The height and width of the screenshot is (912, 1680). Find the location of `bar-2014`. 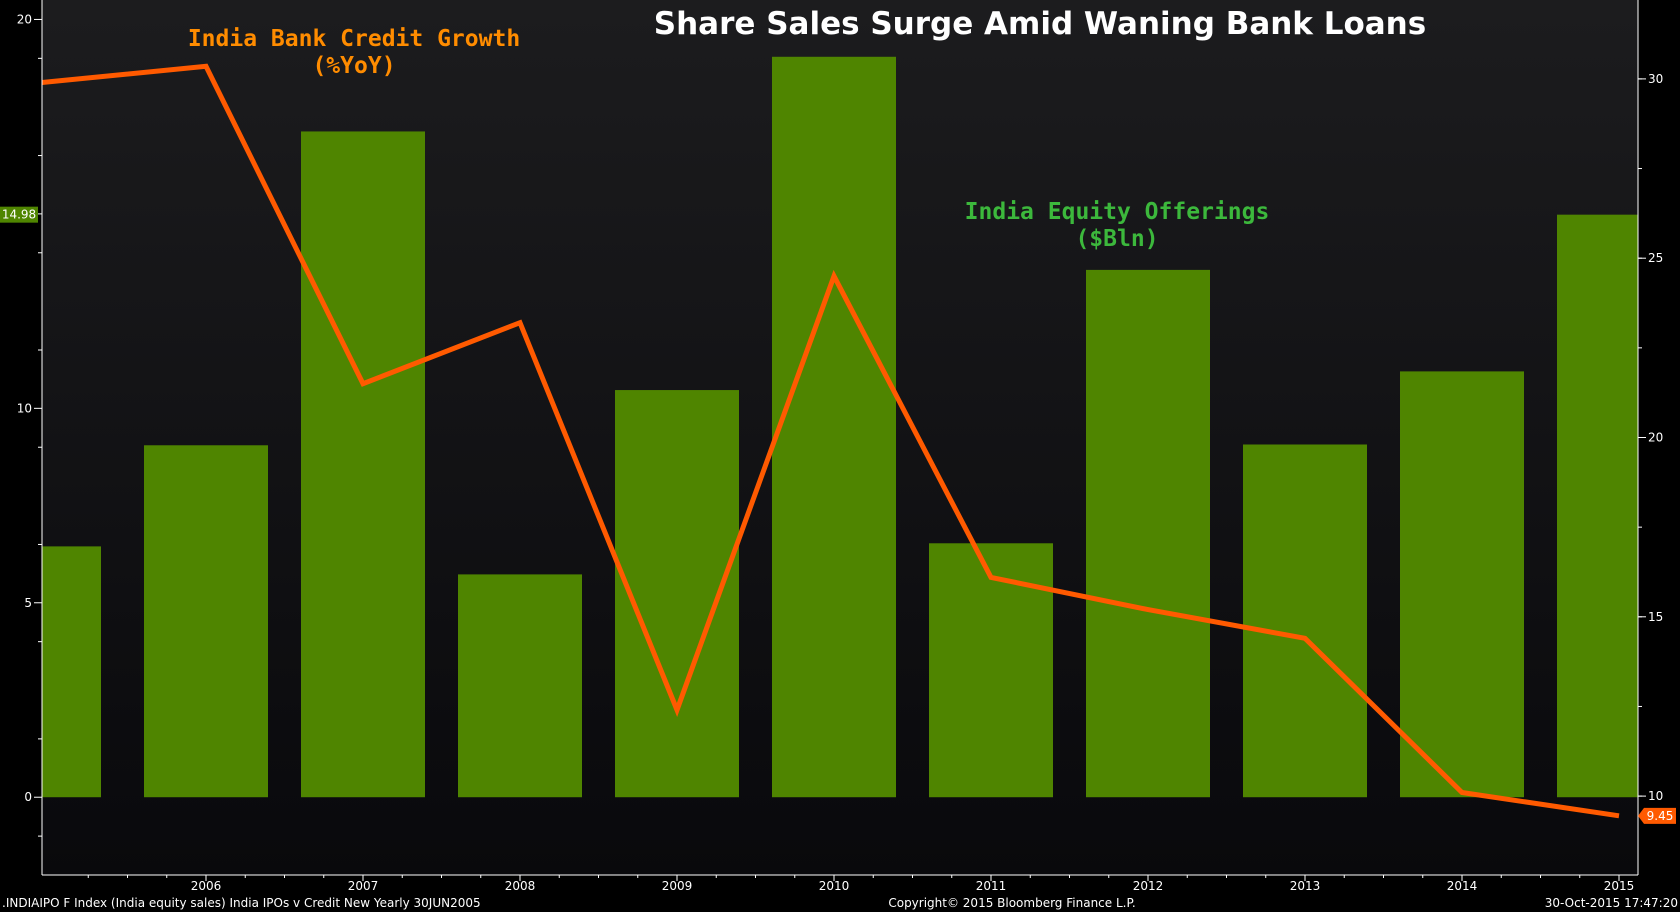

bar-2014 is located at coordinates (1462, 584).